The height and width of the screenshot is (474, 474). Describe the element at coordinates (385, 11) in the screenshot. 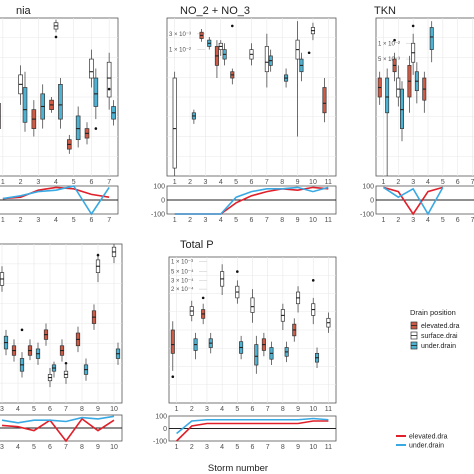

I see `panel-title: TKN` at that location.